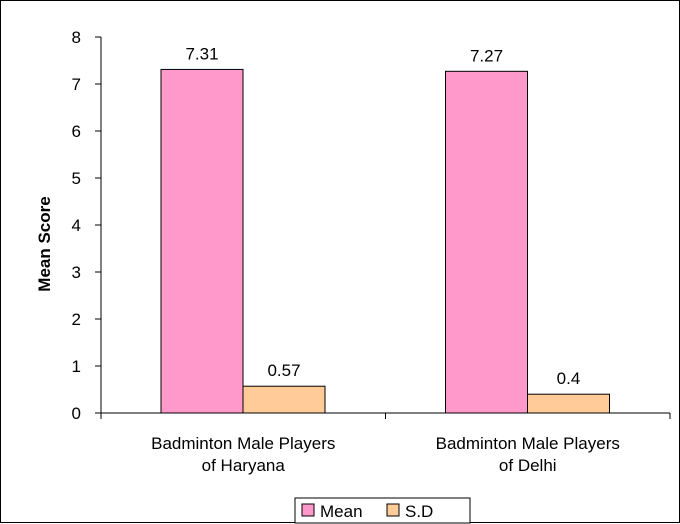 The height and width of the screenshot is (524, 680). Describe the element at coordinates (76, 366) in the screenshot. I see `y-tick-label: 1` at that location.